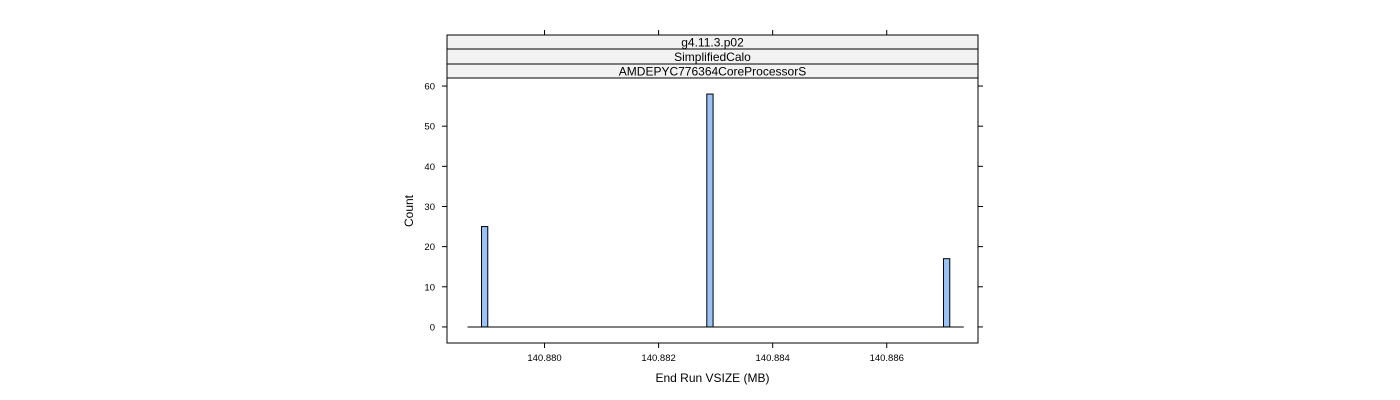  What do you see at coordinates (658, 358) in the screenshot?
I see `x-tick-label-1: 140.882` at bounding box center [658, 358].